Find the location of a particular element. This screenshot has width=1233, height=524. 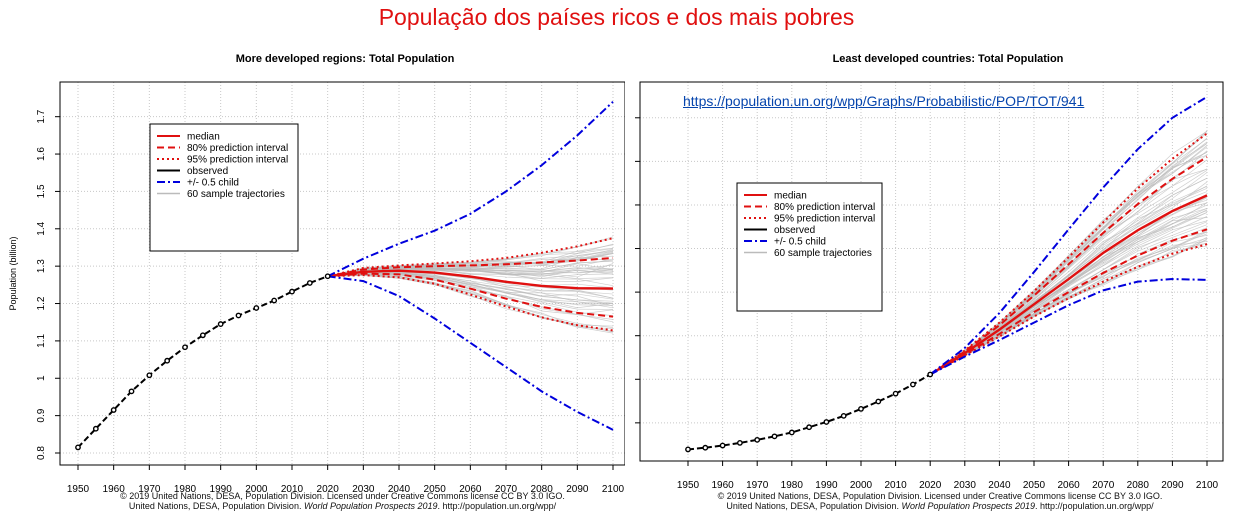

x-tick-label: 2100 is located at coordinates (1207, 485).